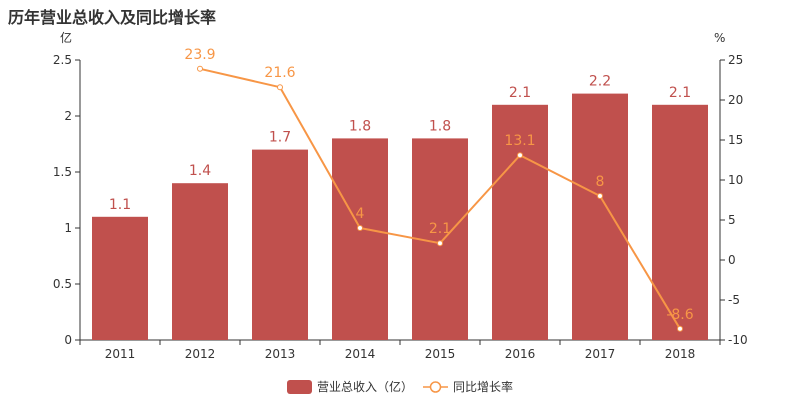 This screenshot has width=800, height=400. Describe the element at coordinates (483, 386) in the screenshot. I see `legend-line-label: 同比增长率` at that location.